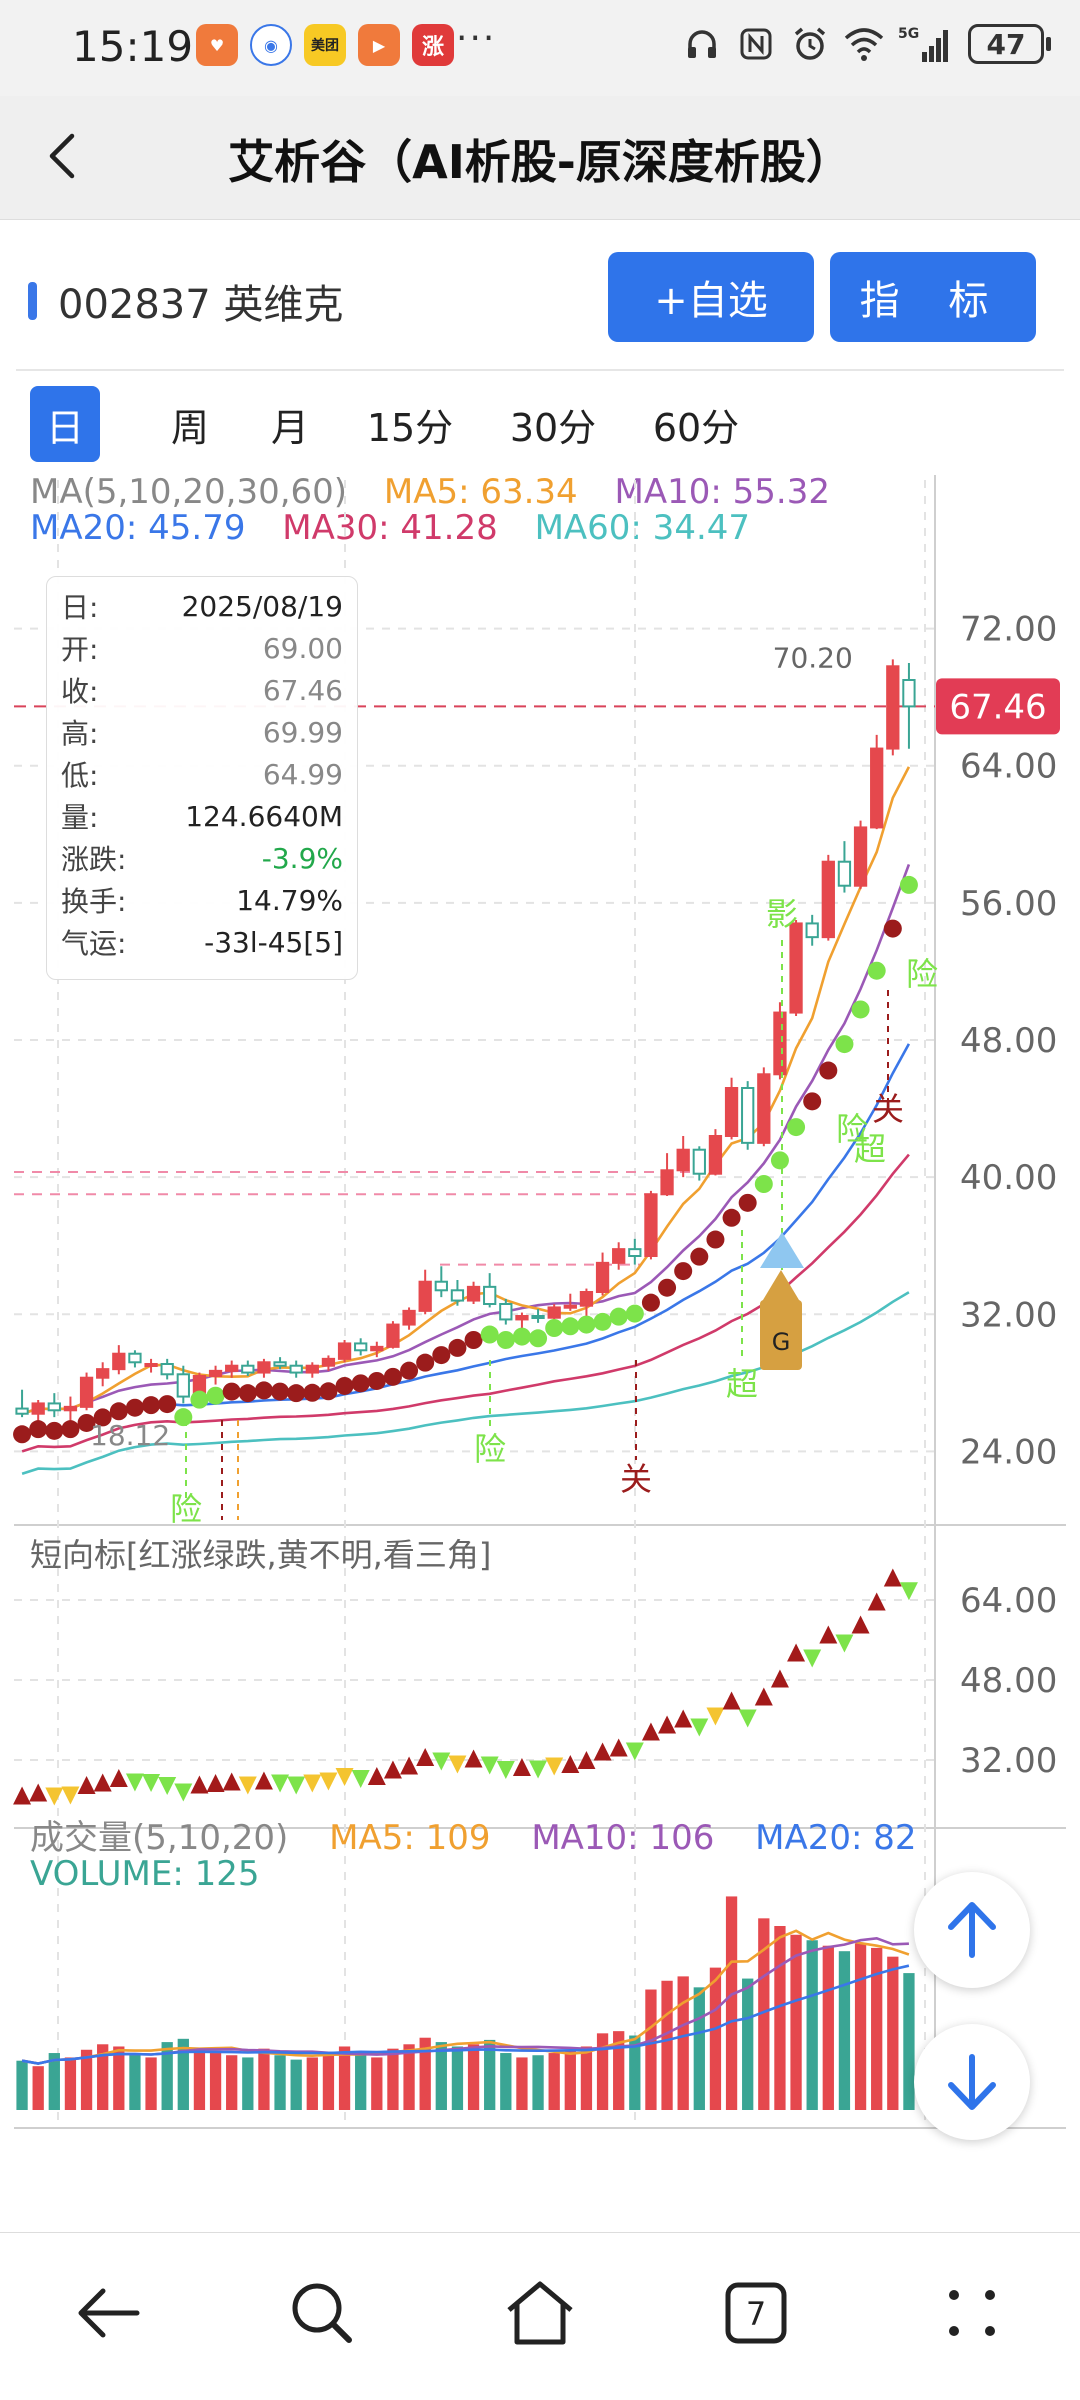 This screenshot has width=1080, height=2400. I want to click on info-value: -3.9%, so click(302, 858).